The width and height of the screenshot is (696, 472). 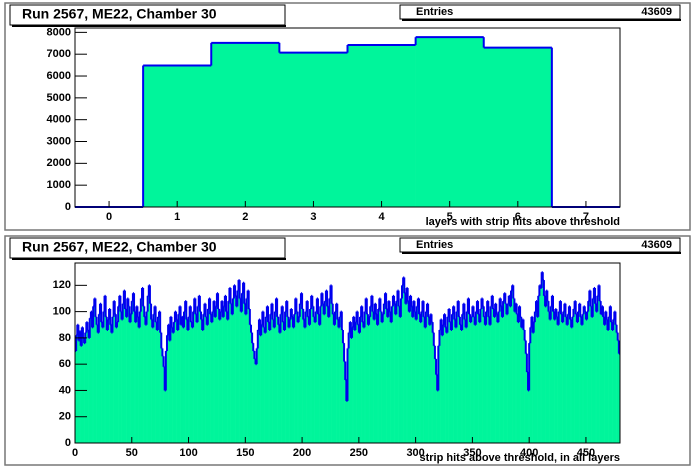 What do you see at coordinates (59, 98) in the screenshot?
I see `y-tick-label: 5000` at bounding box center [59, 98].